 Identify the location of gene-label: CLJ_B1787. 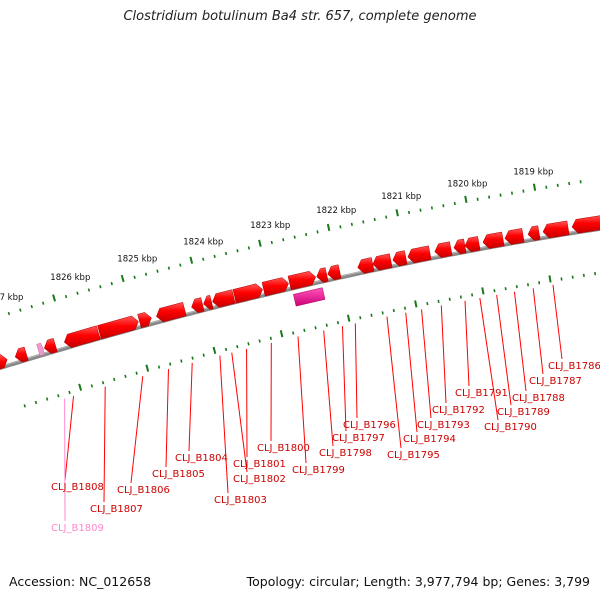
(555, 381).